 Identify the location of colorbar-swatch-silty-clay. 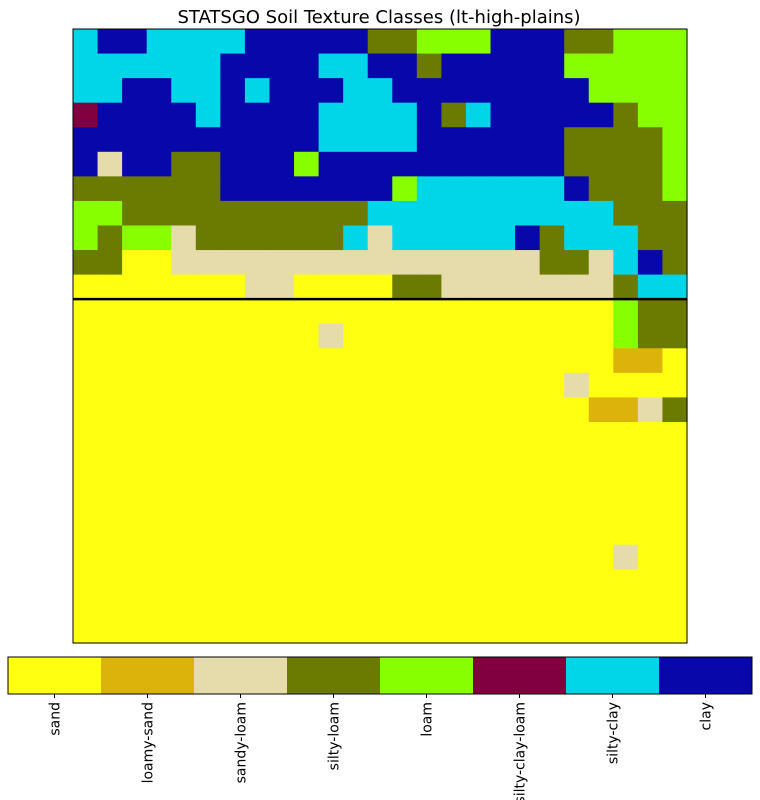
(613, 675).